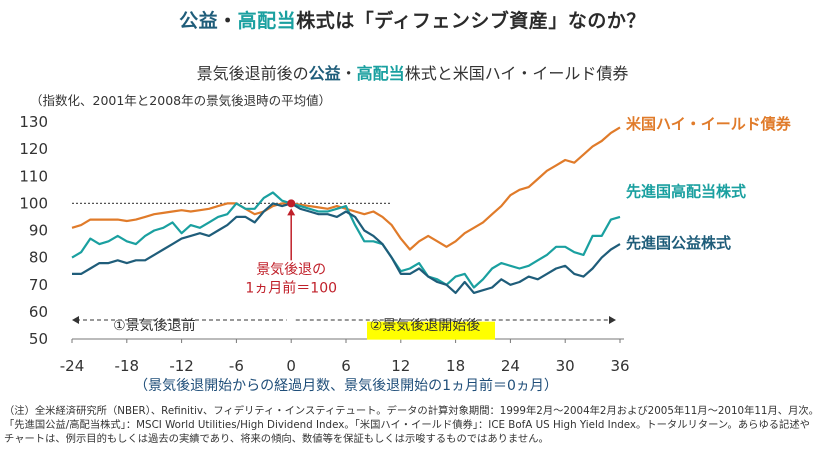 The image size is (825, 464). Describe the element at coordinates (291, 287) in the screenshot. I see `annotation-line2: 1ヵ月前＝100` at that location.